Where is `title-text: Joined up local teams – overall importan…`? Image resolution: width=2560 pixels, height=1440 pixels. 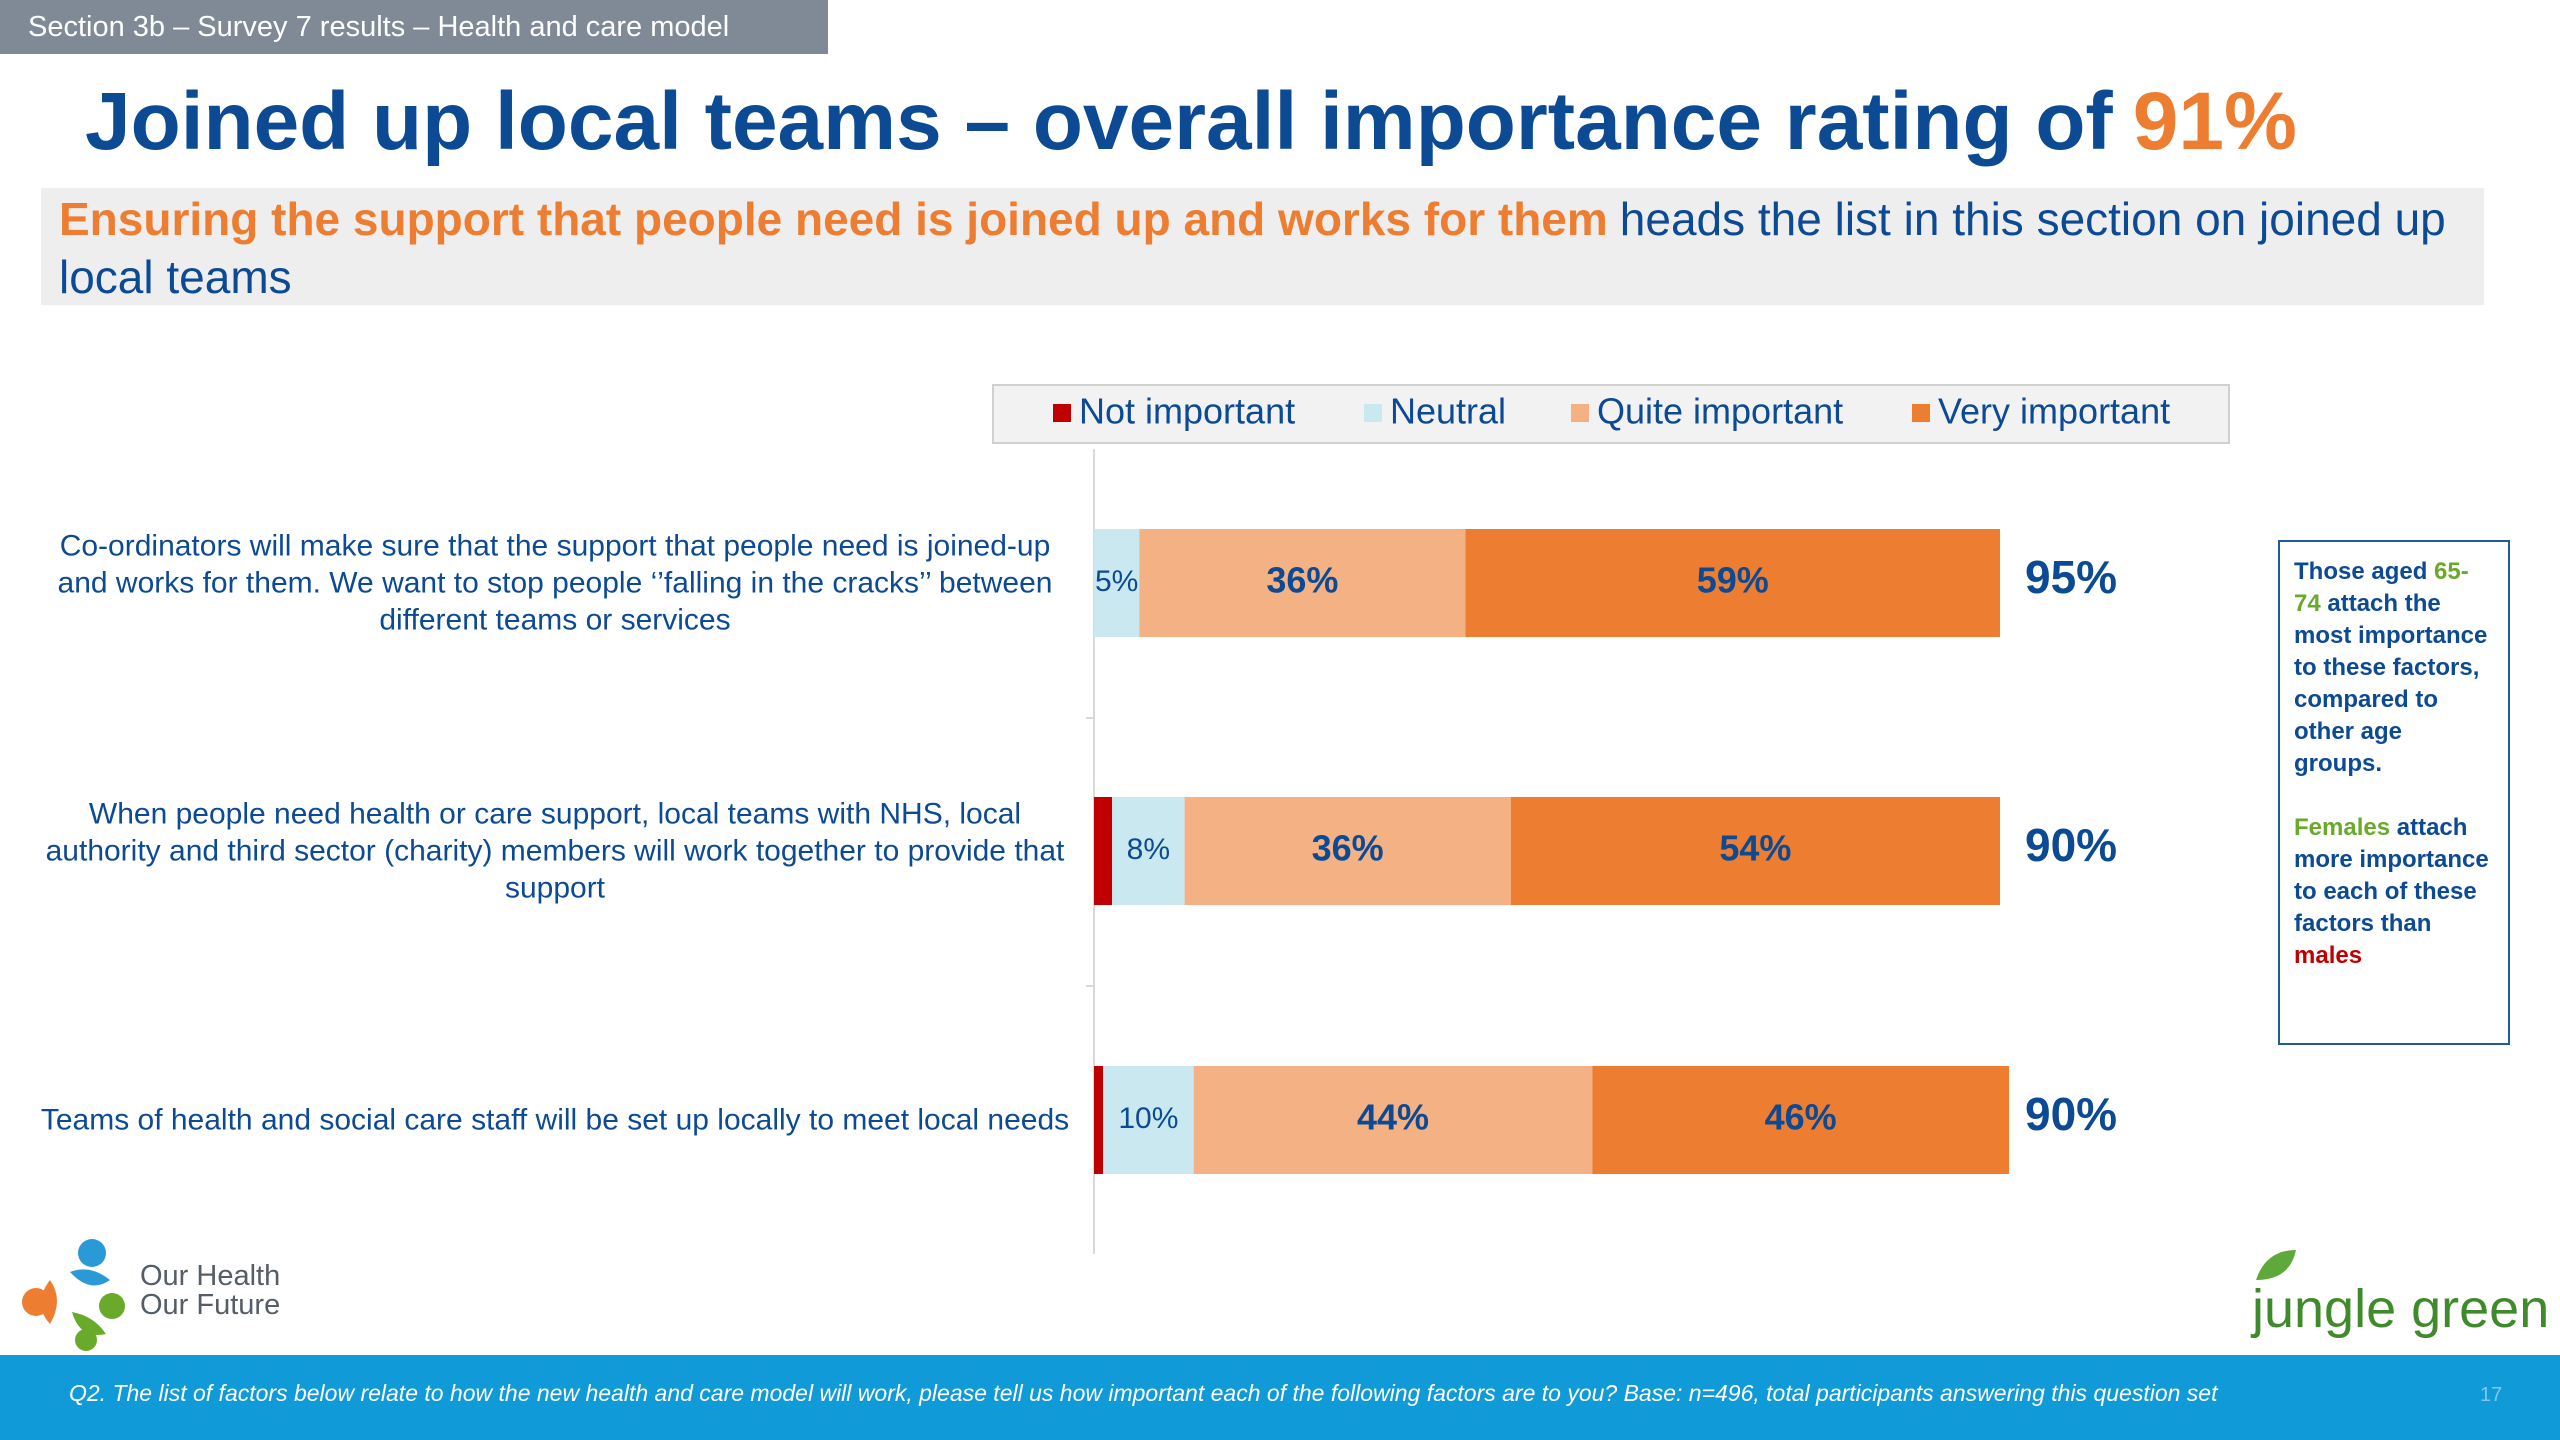
title-text: Joined up local teams – overall importan… is located at coordinates (1099, 121).